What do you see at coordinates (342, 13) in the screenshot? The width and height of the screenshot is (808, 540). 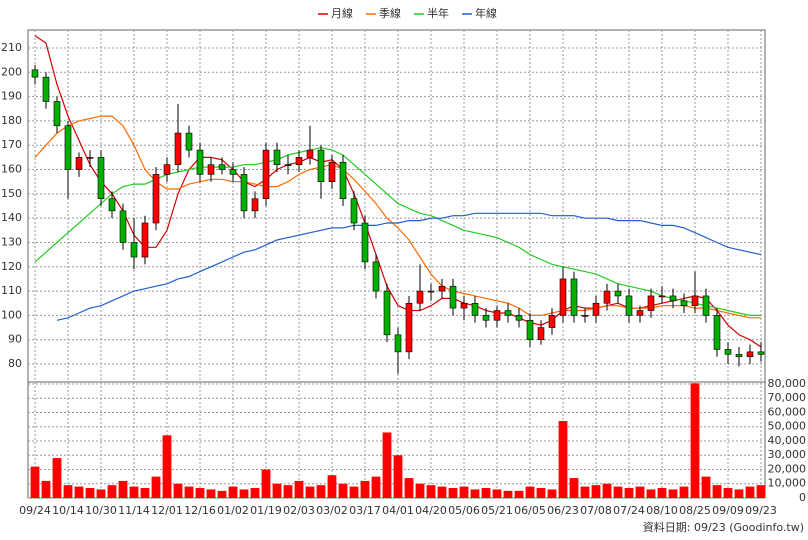 I see `legend-label: 月線` at bounding box center [342, 13].